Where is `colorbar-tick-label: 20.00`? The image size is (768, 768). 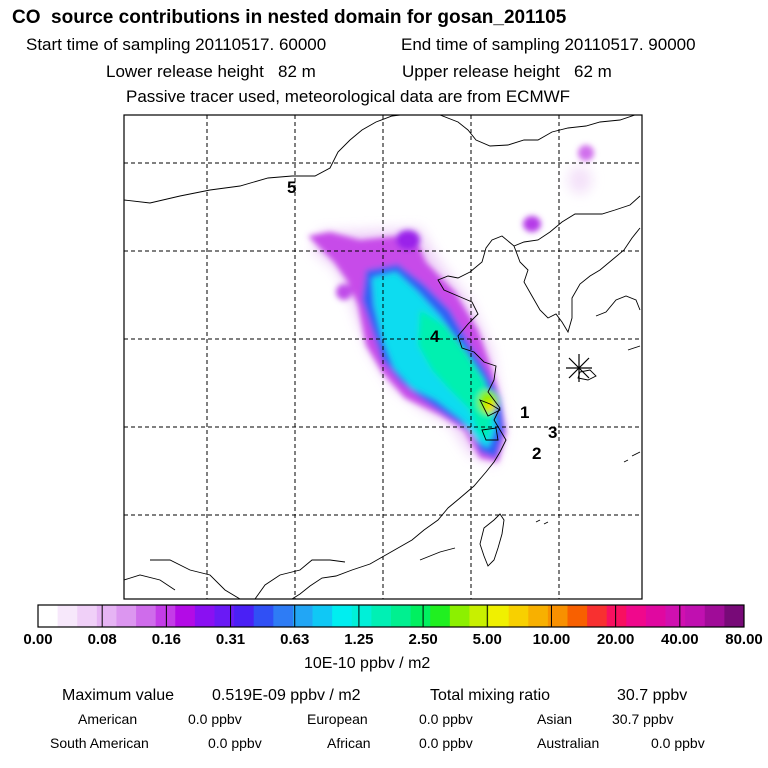 colorbar-tick-label: 20.00 is located at coordinates (615, 639).